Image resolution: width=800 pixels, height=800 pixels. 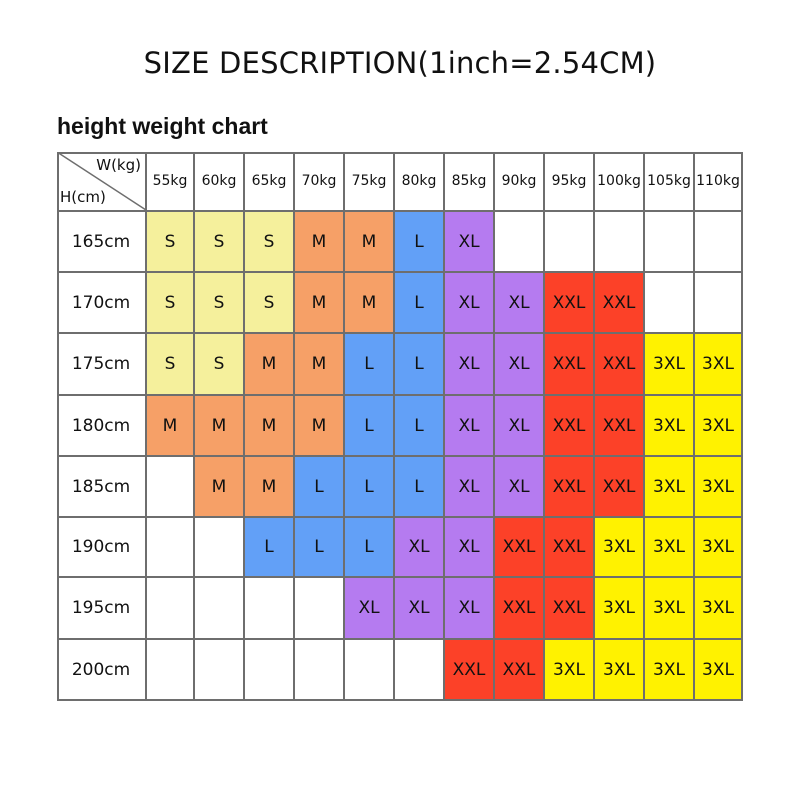 I want to click on height-axis-label: H(cm), so click(x=83, y=197).